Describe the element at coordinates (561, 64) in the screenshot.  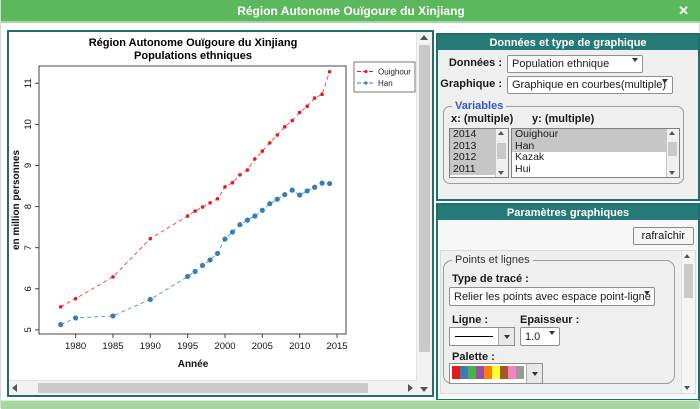
I see `donnees-select-value: Population ethnique` at that location.